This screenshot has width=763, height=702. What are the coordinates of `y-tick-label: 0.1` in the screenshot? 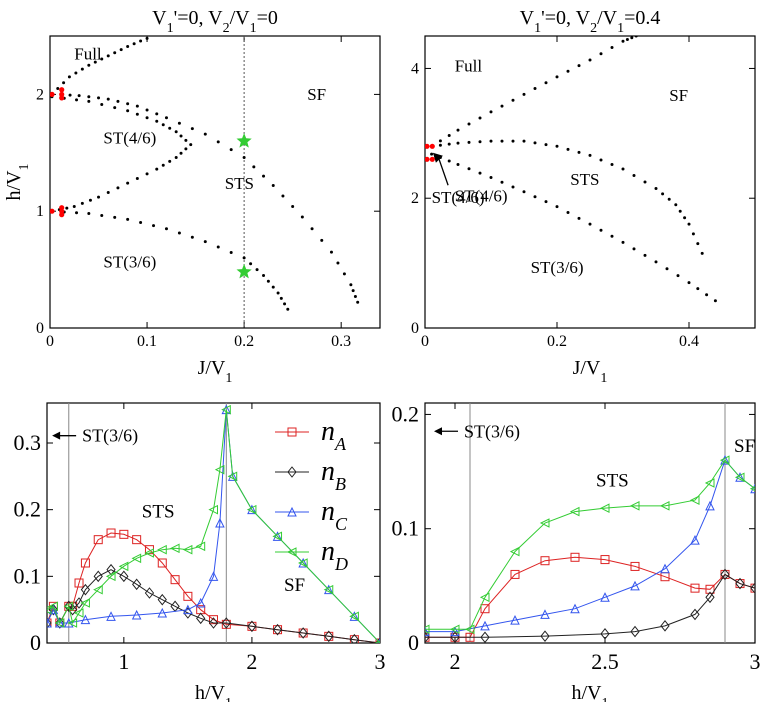 It's located at (28, 575).